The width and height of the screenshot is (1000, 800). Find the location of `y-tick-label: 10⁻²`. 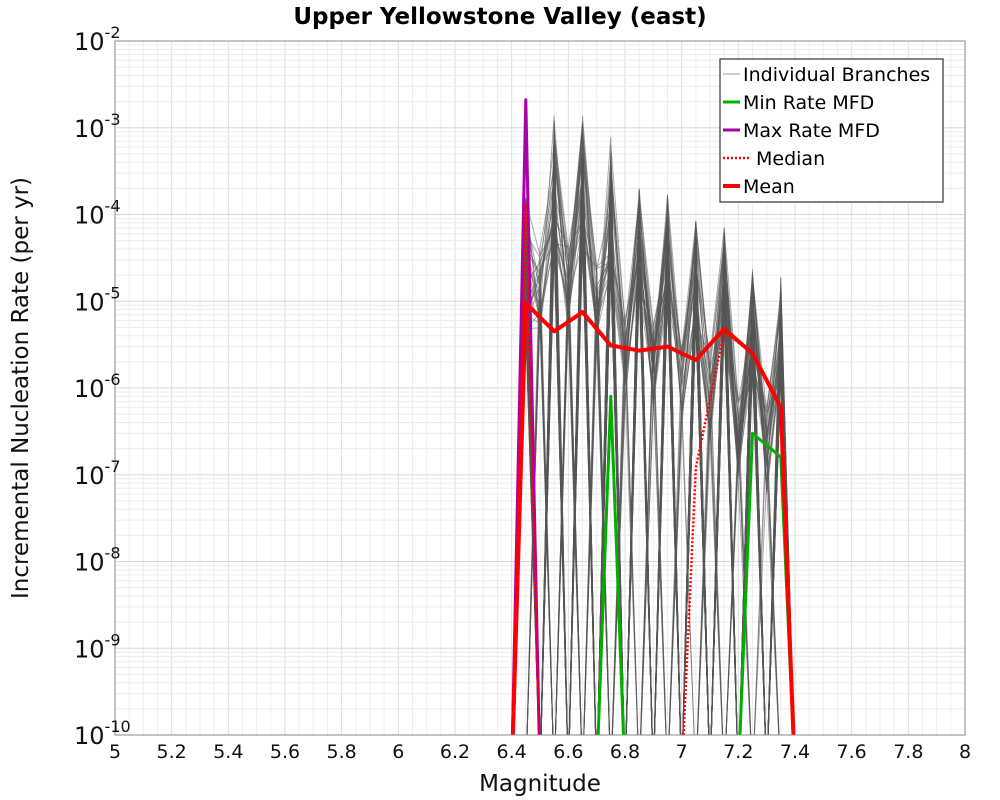

y-tick-label: 10⁻² is located at coordinates (97, 39).